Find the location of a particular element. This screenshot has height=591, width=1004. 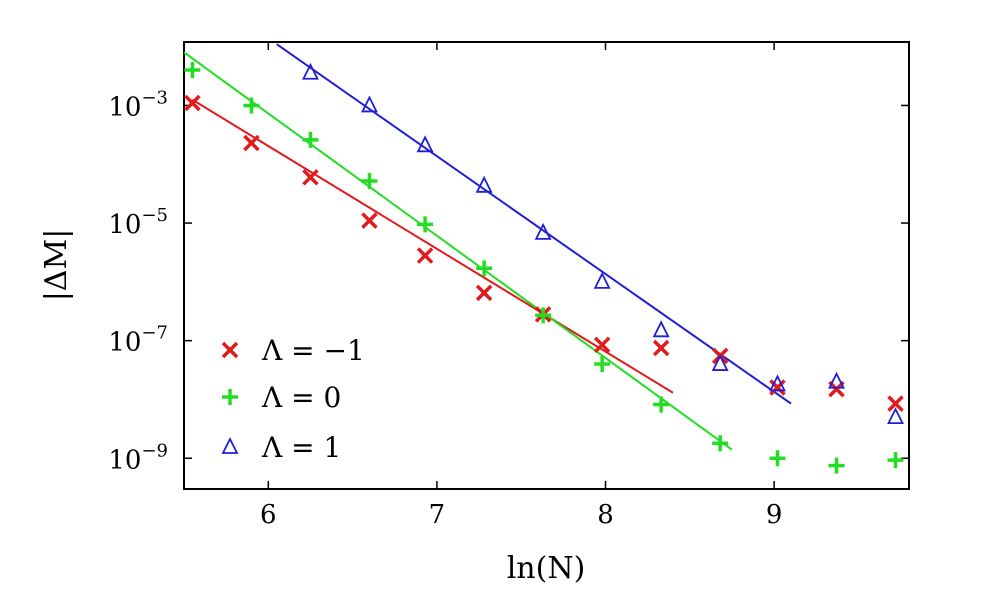

legend-label-series-3: Λ = 1 is located at coordinates (301, 447).